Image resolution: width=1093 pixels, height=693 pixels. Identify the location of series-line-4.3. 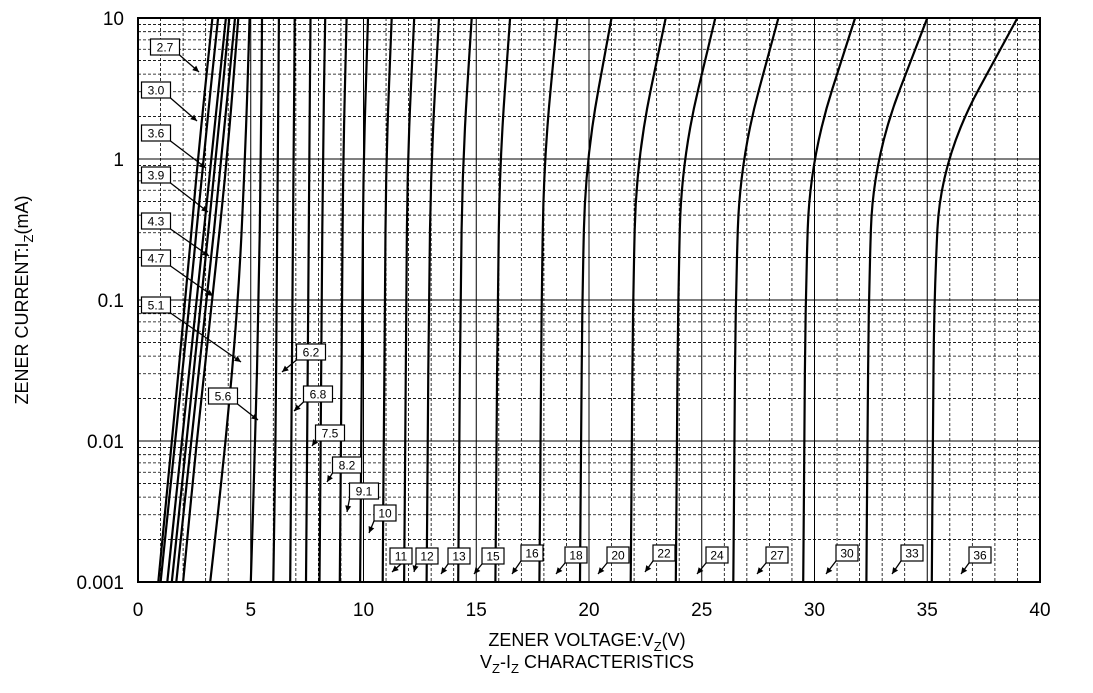
(206, 300).